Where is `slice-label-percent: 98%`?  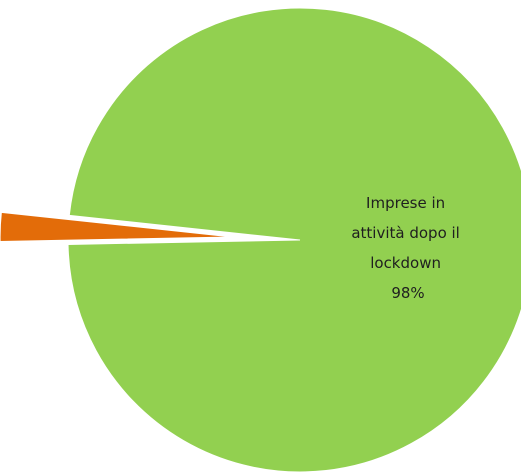 slice-label-percent: 98% is located at coordinates (407, 293).